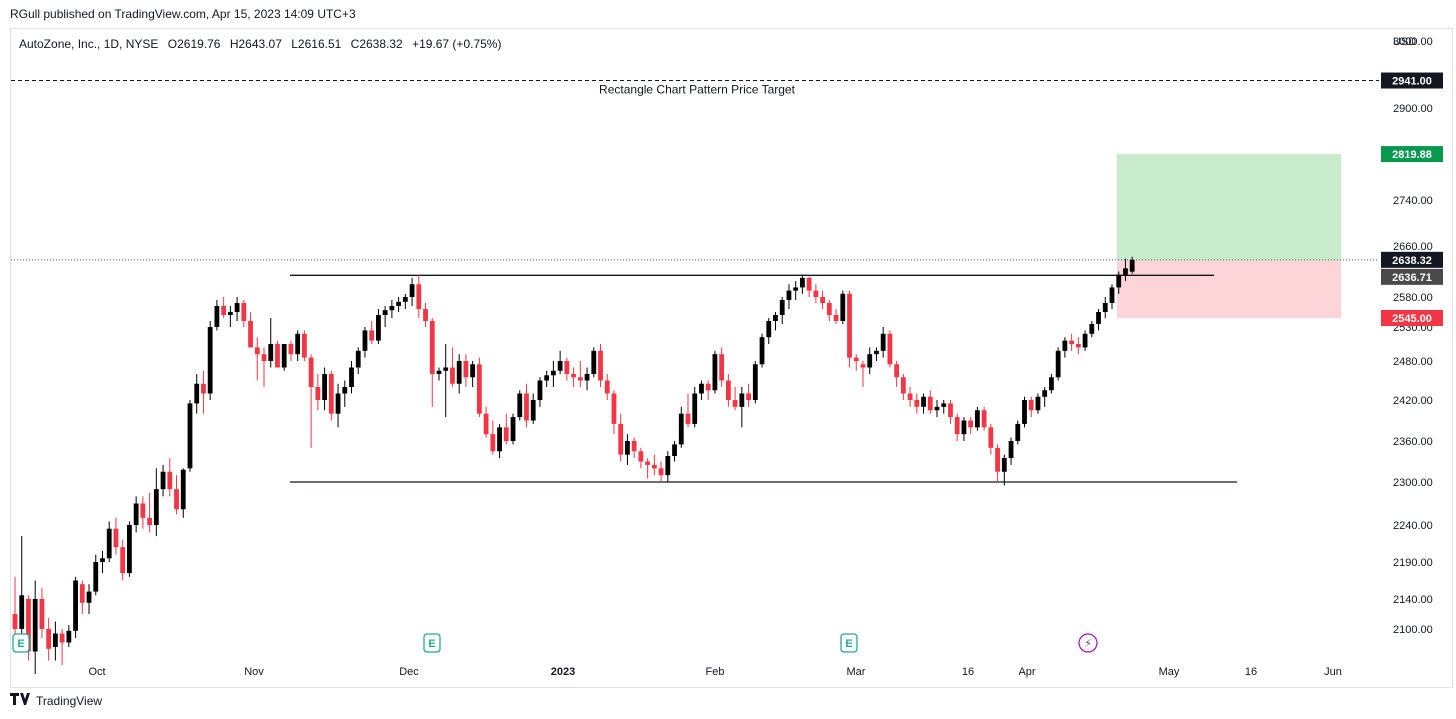 The width and height of the screenshot is (1456, 719). What do you see at coordinates (1229, 207) in the screenshot?
I see `take-profit-zone` at bounding box center [1229, 207].